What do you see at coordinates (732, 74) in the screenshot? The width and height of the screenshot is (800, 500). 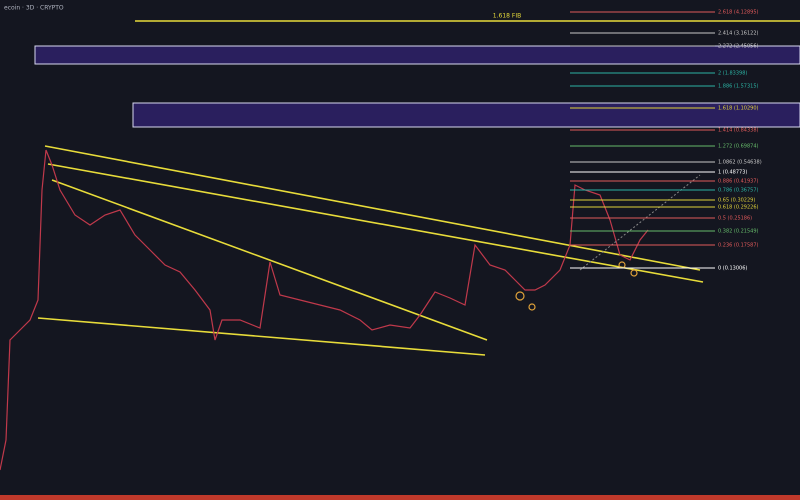 I see `fib-label: 2 (1.83398)` at bounding box center [732, 74].